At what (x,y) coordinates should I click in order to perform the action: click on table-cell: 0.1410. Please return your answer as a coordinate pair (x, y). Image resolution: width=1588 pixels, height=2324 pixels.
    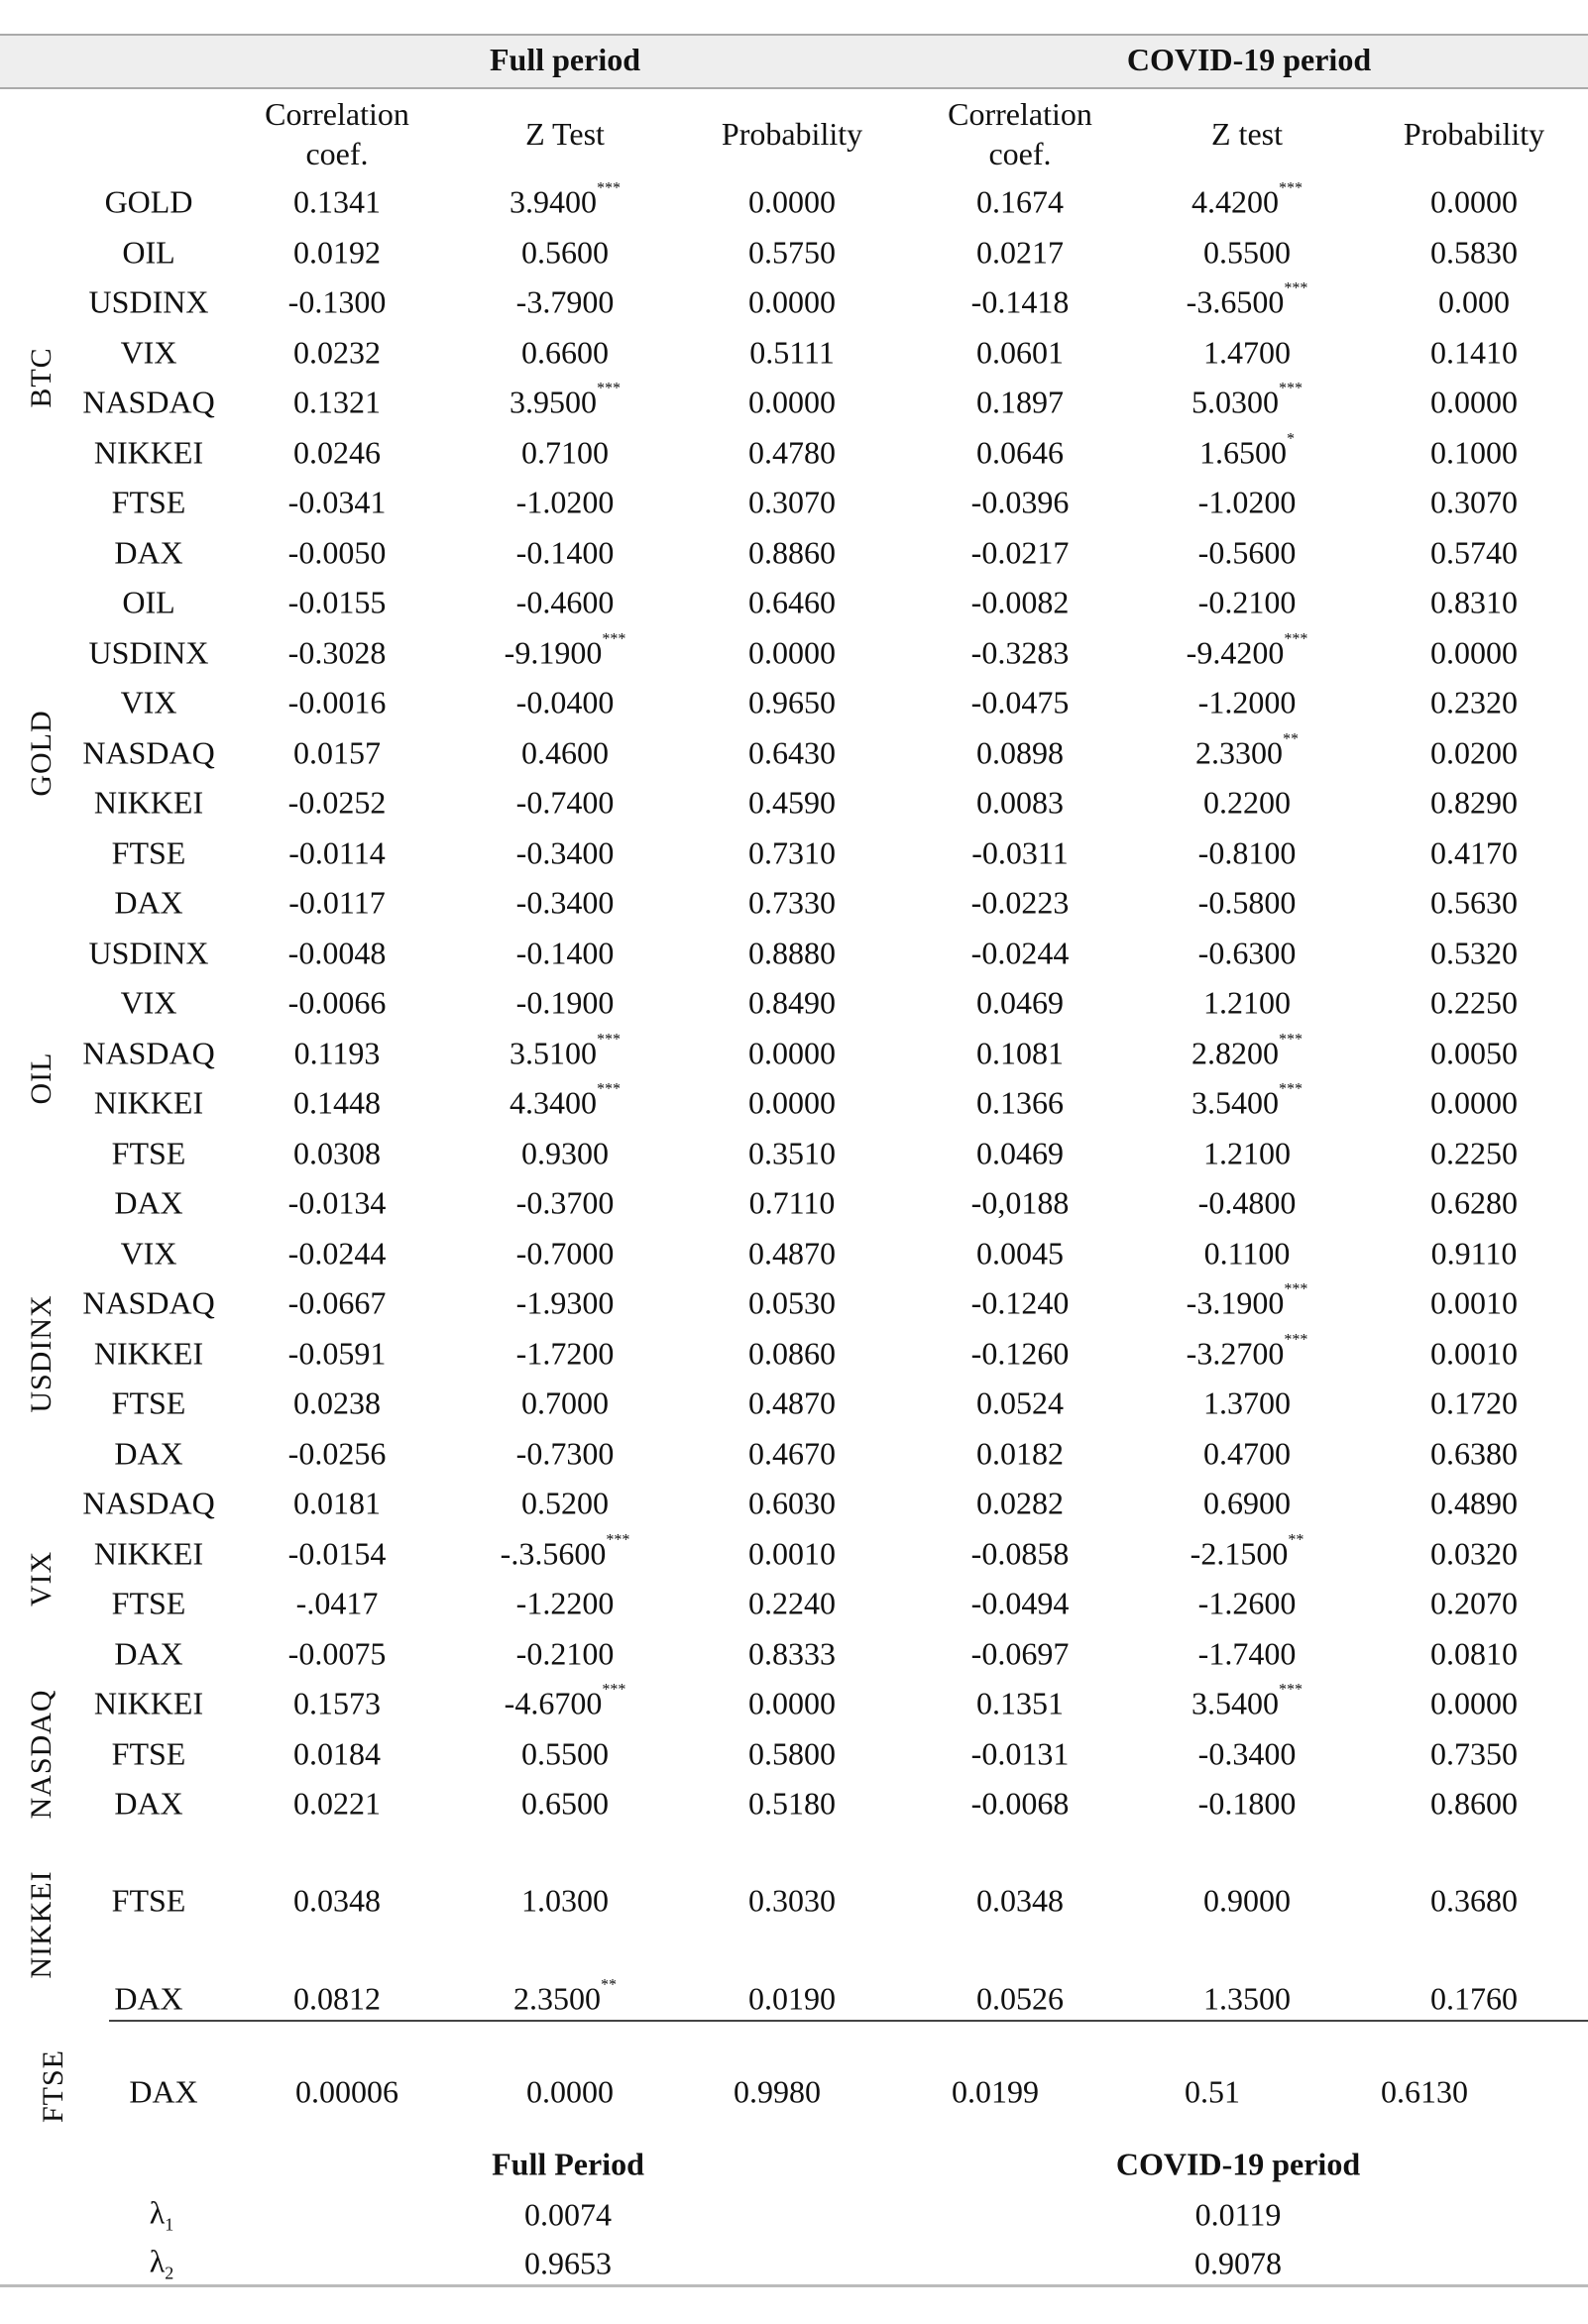
    Looking at the image, I should click on (1474, 352).